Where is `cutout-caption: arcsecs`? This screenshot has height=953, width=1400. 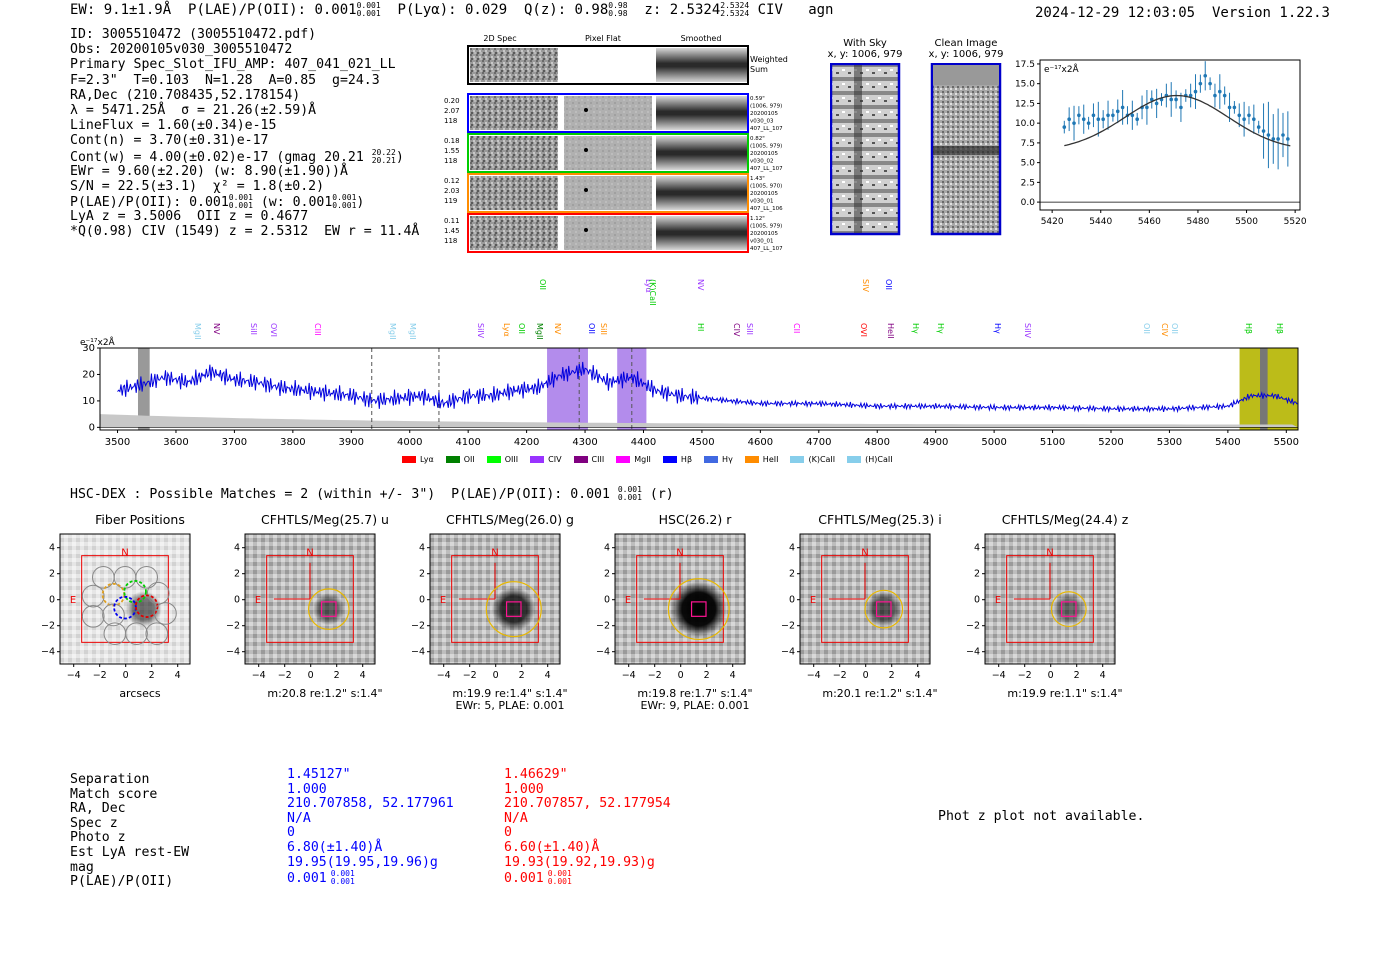 cutout-caption: arcsecs is located at coordinates (140, 693).